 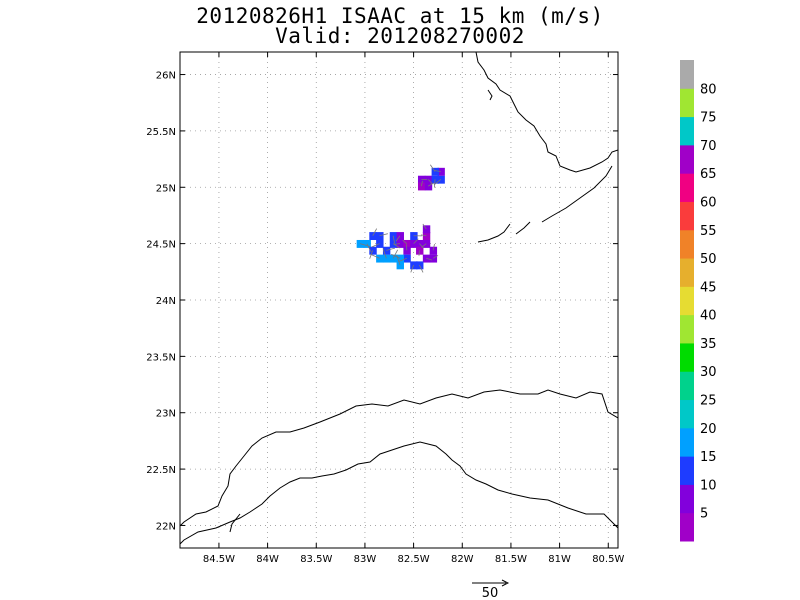 I want to click on colorbar-label: 5, so click(x=704, y=514).